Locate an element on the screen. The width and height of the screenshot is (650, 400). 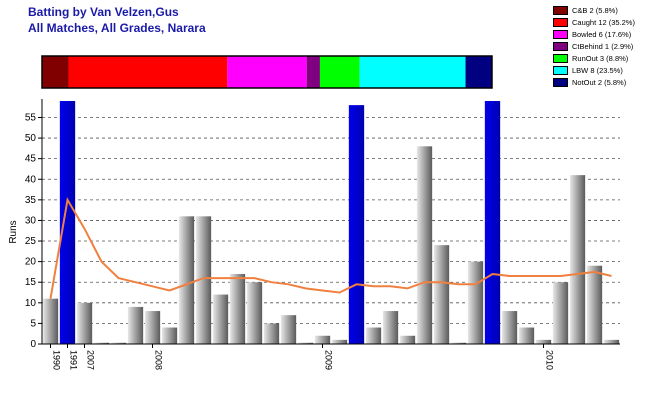
y-tick-label: 40 is located at coordinates (31, 179).